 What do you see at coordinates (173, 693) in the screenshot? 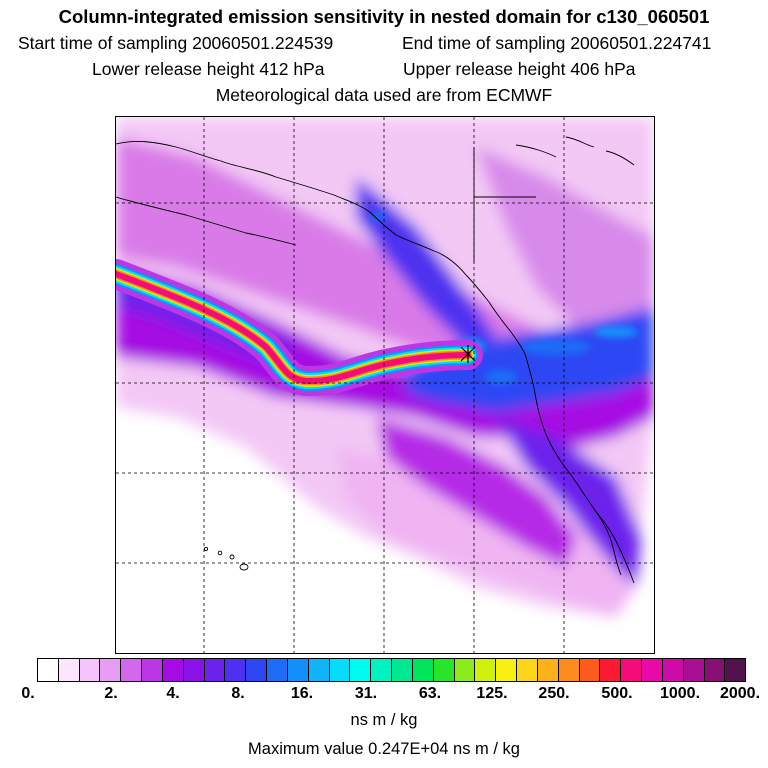
I see `colorbar-tick-label: 4.` at bounding box center [173, 693].